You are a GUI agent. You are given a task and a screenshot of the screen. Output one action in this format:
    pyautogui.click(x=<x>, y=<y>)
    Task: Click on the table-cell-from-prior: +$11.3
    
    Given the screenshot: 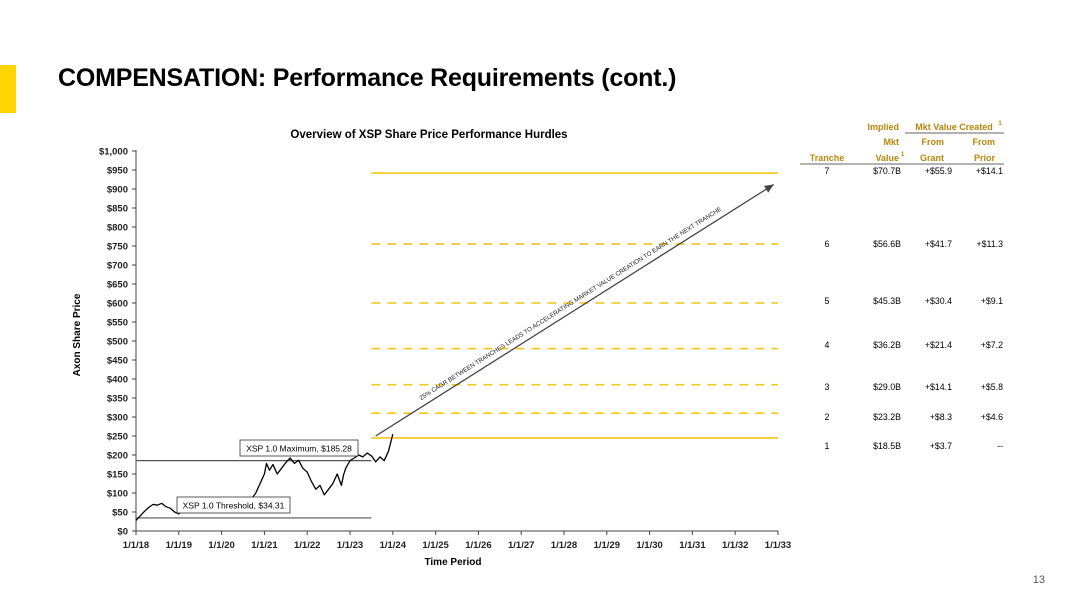 What is the action you would take?
    pyautogui.click(x=990, y=244)
    